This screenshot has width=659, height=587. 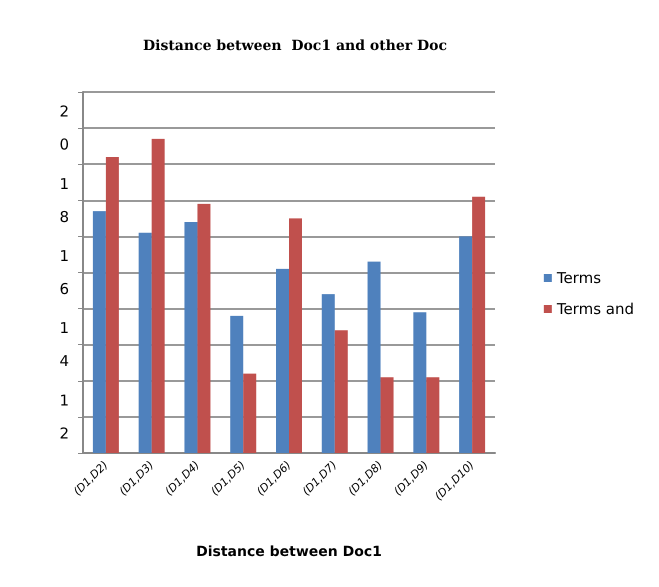 What do you see at coordinates (595, 309) in the screenshot?
I see `legend-label: Terms and` at bounding box center [595, 309].